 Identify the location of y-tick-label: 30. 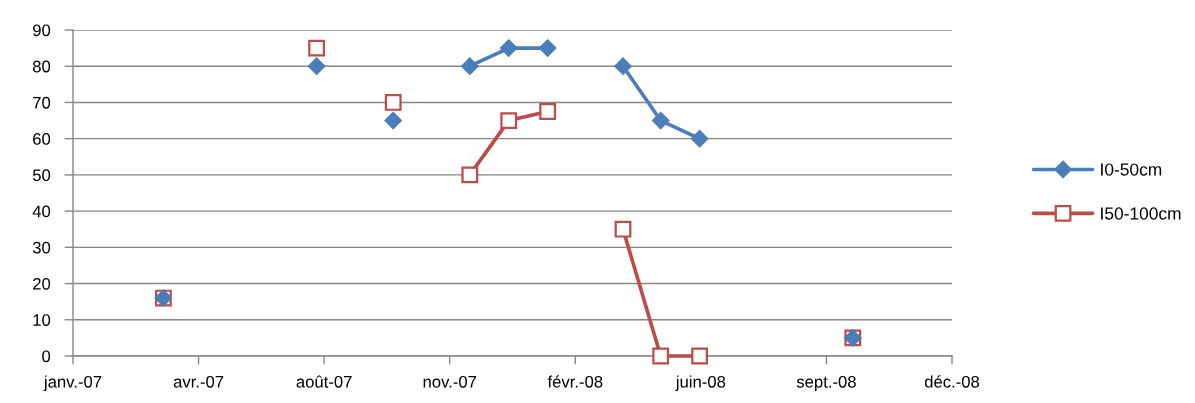
(41, 247).